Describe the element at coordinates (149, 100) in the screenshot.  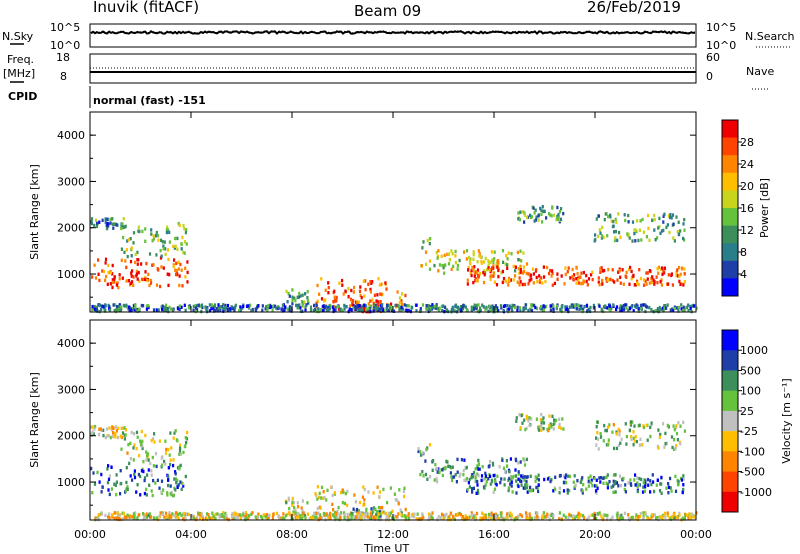
I see `cpid-value: normal (fast) -151` at that location.